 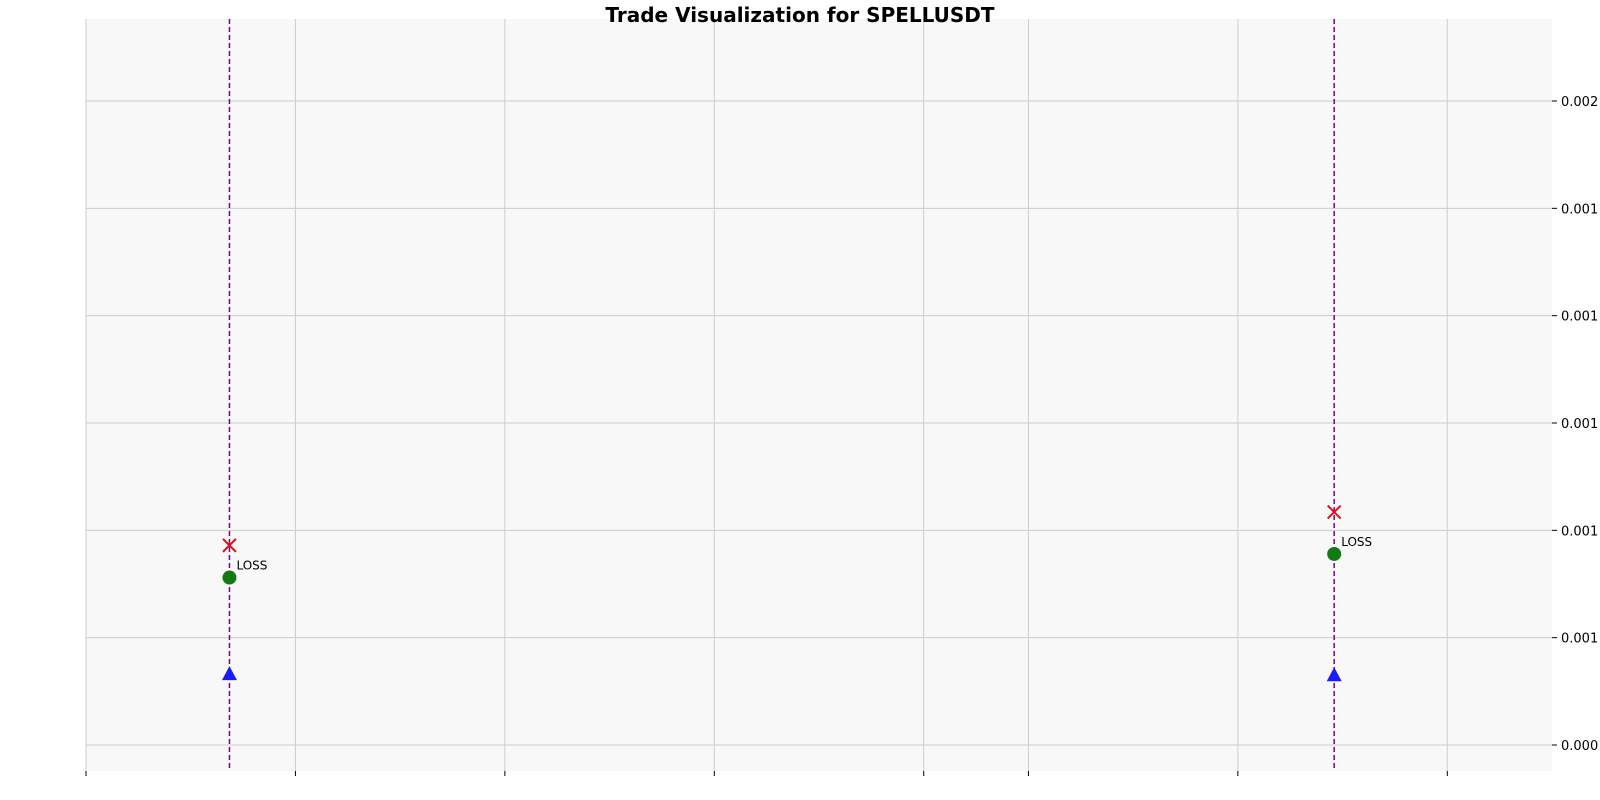 I want to click on y-tick-label: 0.002, so click(x=1579, y=102).